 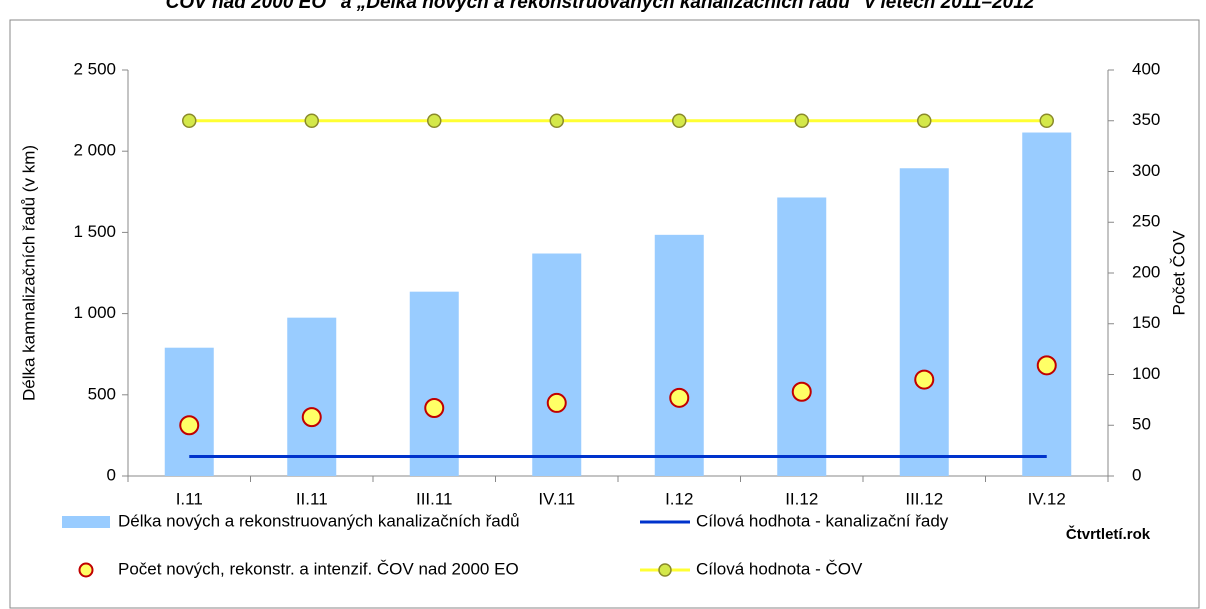 I want to click on x-tick-label: IV.12, so click(x=1047, y=498).